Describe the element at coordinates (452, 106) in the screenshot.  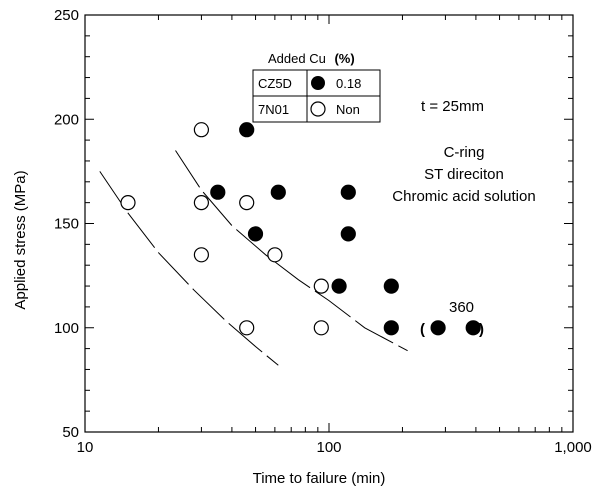
I see `thickness-annotation: t = 25mm` at that location.